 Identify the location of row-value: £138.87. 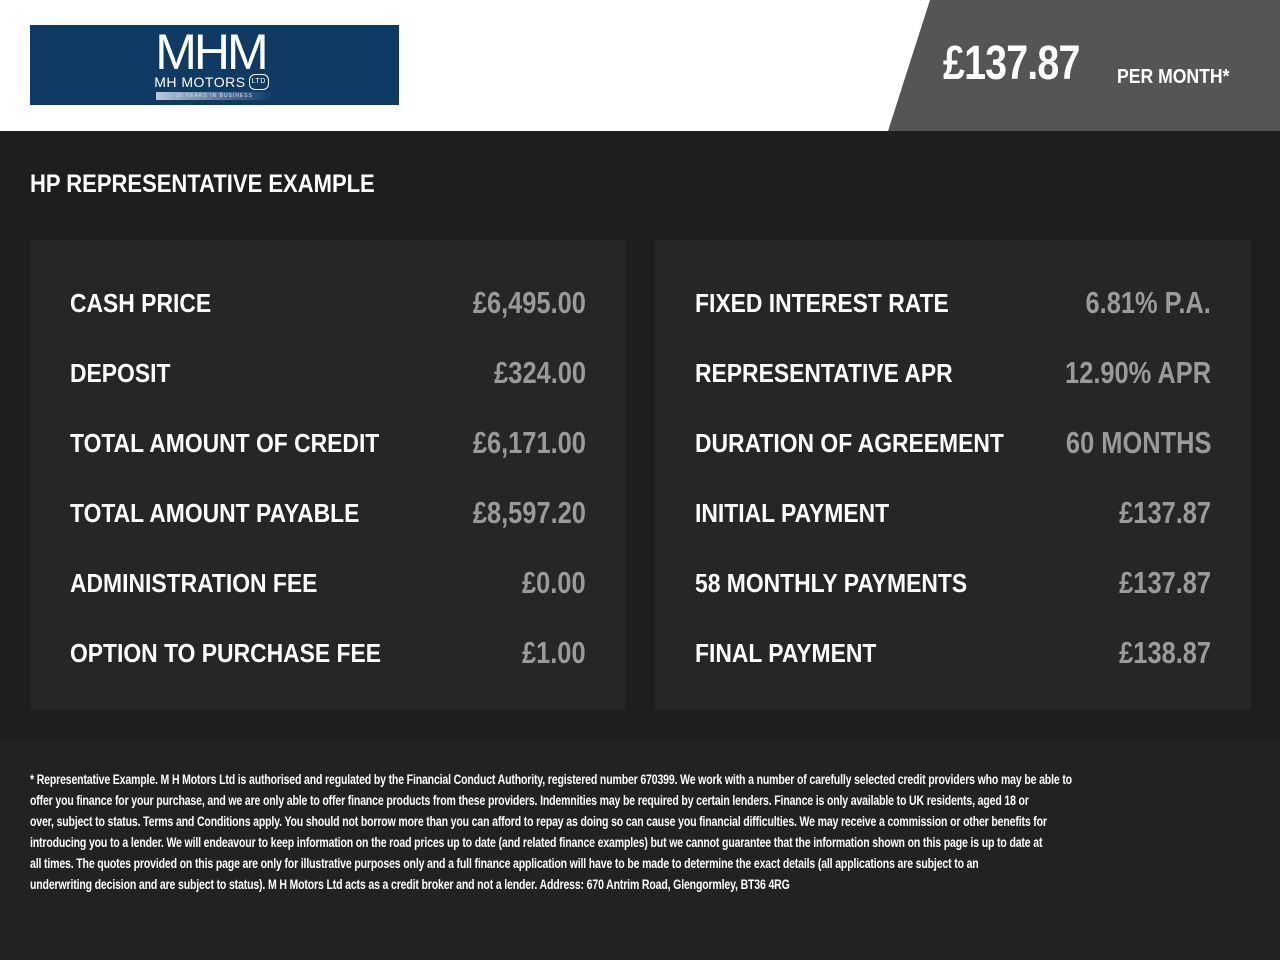
(1165, 652).